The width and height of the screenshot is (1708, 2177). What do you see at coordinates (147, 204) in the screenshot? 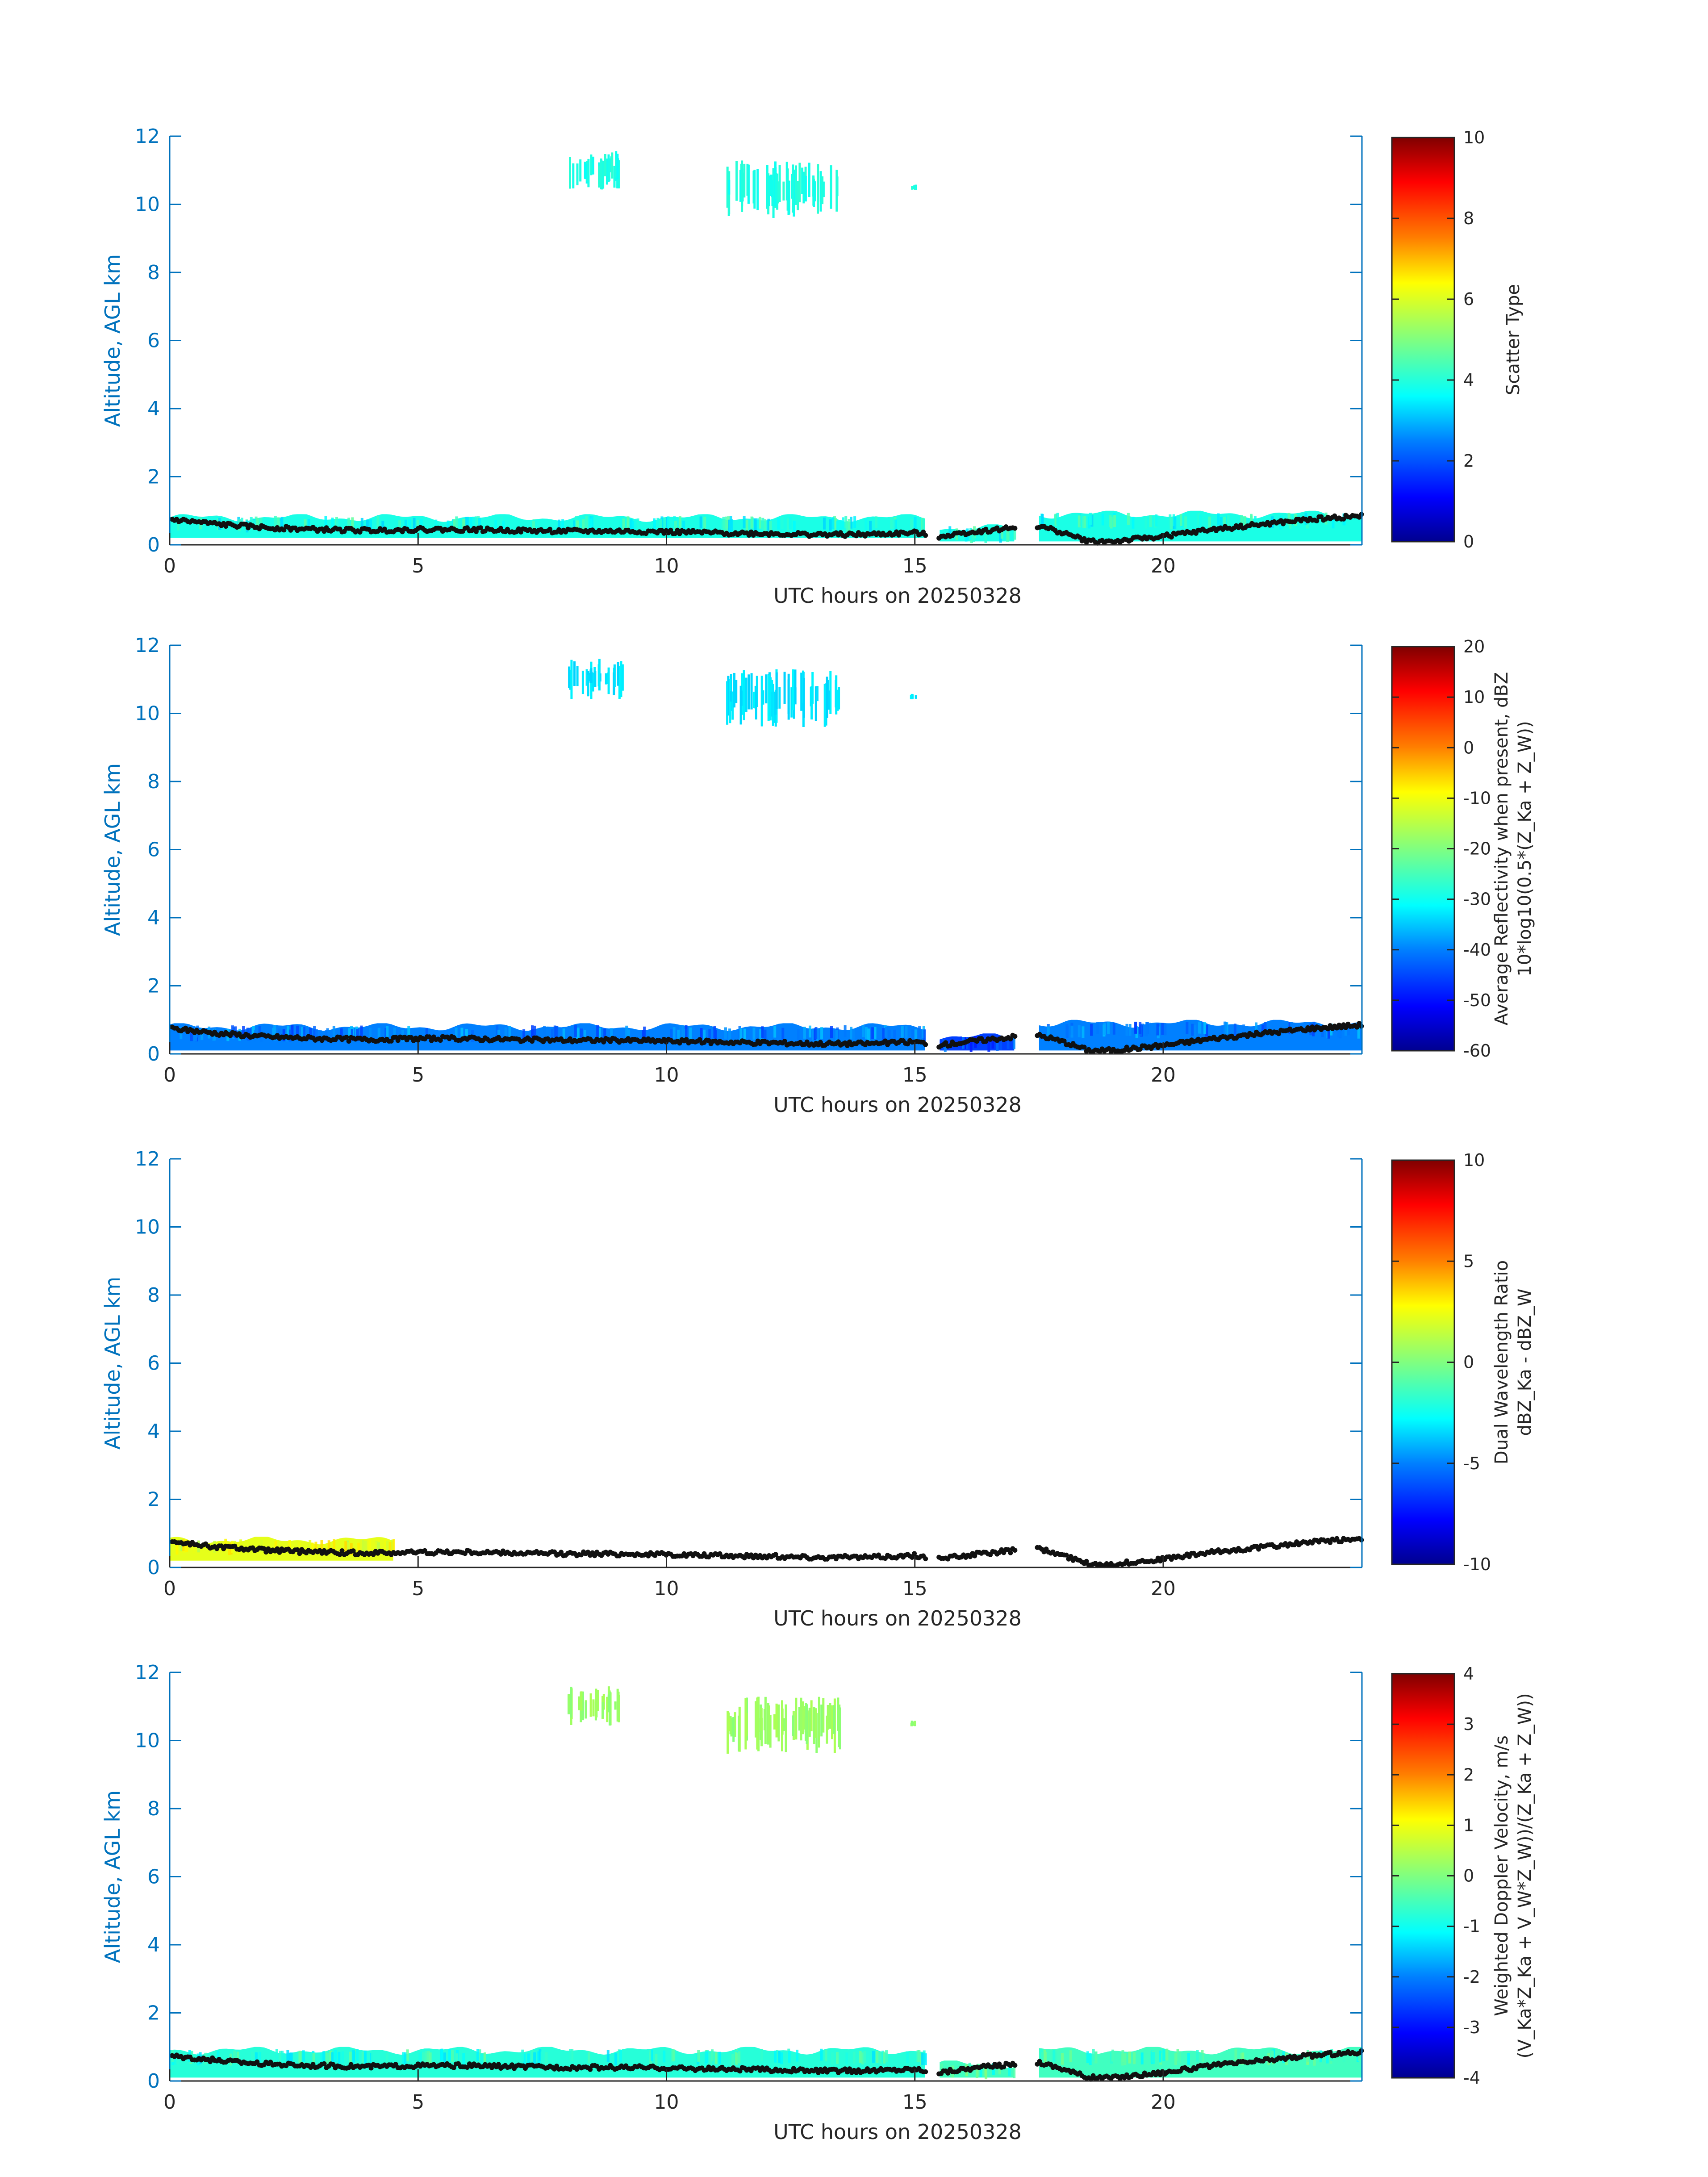
I see `y-tick-label: 10` at bounding box center [147, 204].